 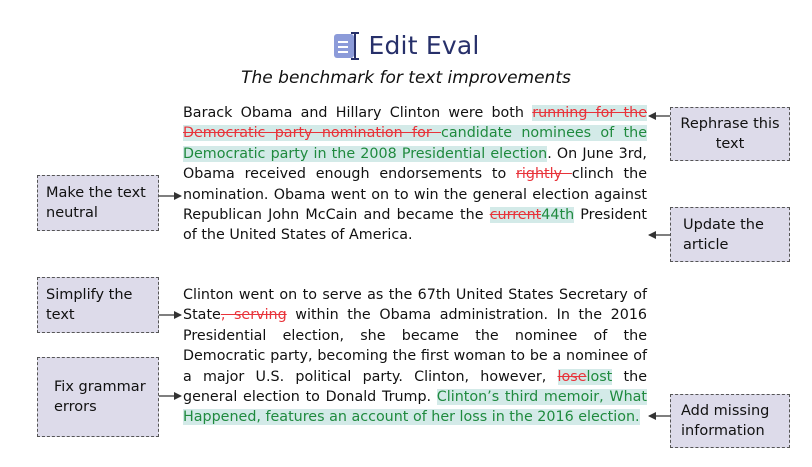 I want to click on subtitle: The benchmark for text improvements, so click(x=406, y=78).